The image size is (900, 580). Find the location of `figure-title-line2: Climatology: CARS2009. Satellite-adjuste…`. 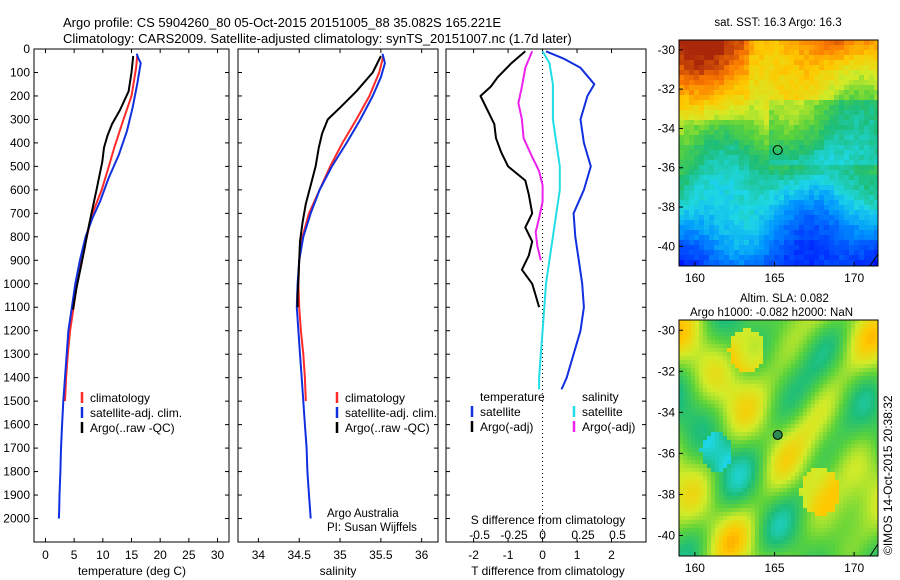

figure-title-line2: Climatology: CARS2009. Satellite-adjuste… is located at coordinates (317, 38).